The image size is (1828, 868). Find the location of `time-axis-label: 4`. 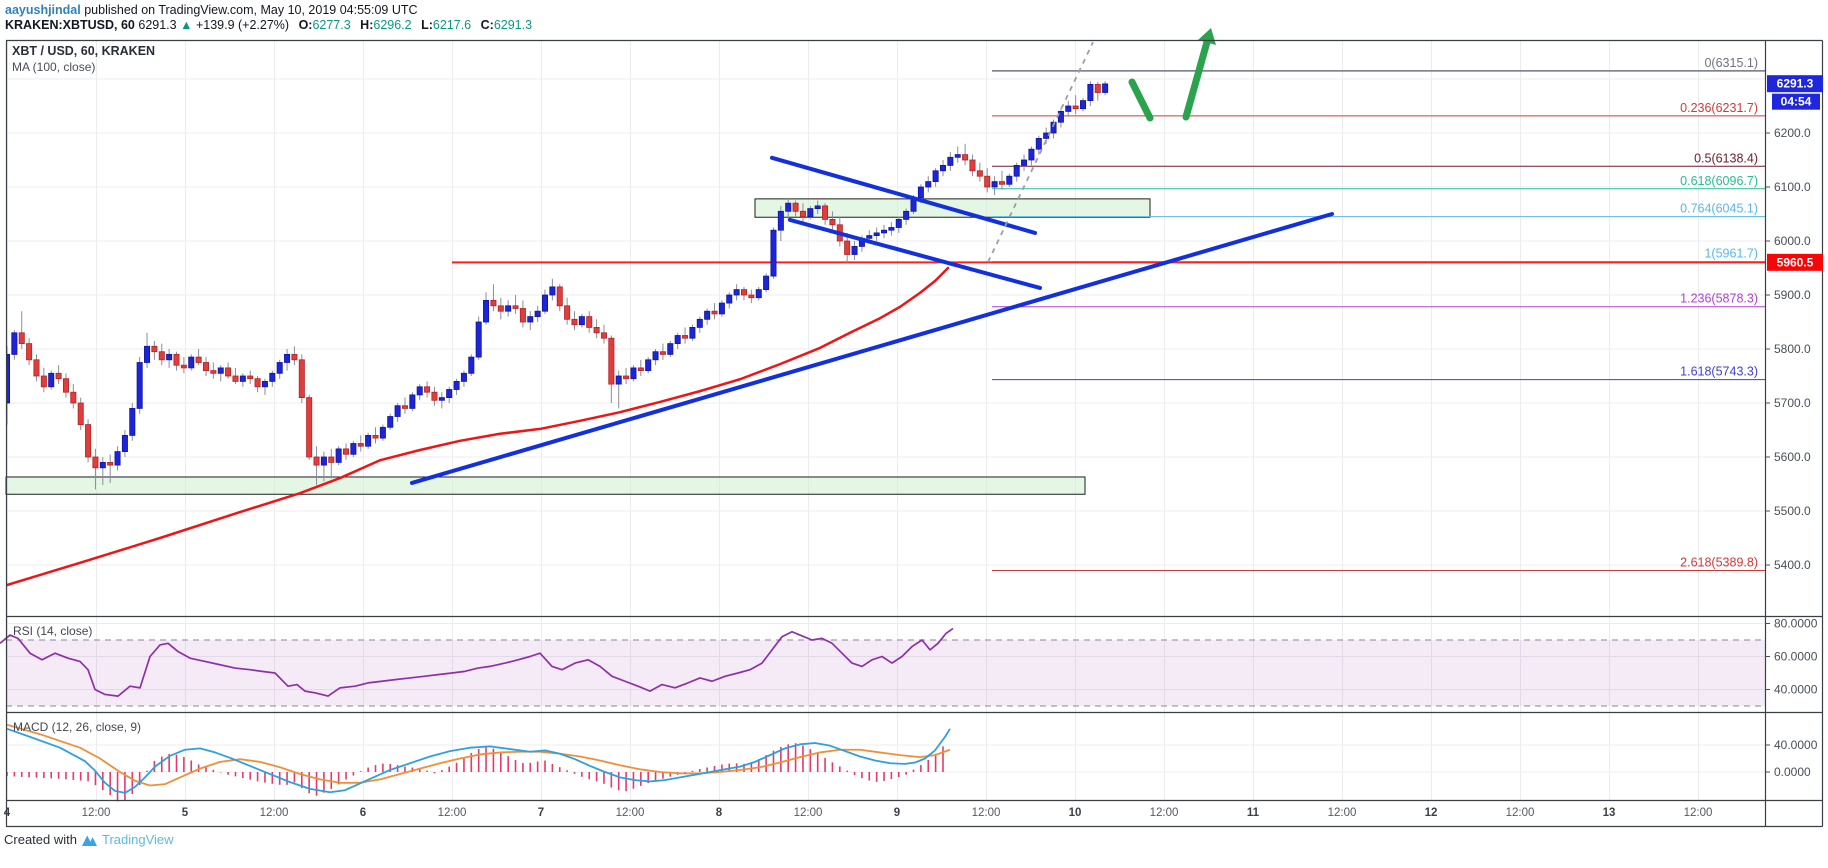

time-axis-label: 4 is located at coordinates (7, 813).